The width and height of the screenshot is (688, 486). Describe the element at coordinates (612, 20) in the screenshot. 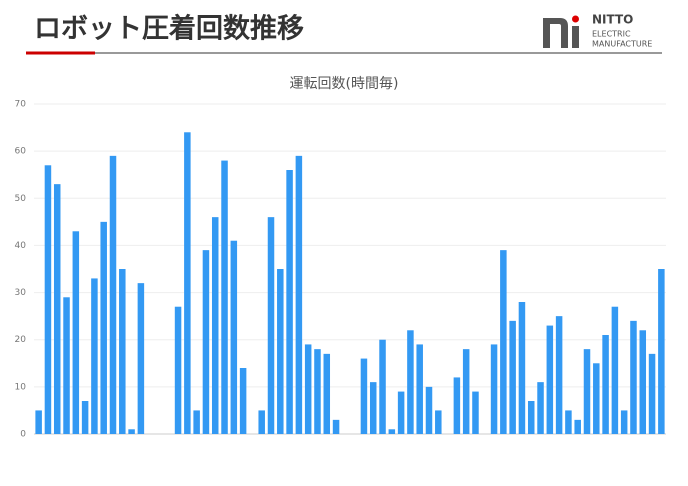

I see `logo-name: NITTO` at that location.